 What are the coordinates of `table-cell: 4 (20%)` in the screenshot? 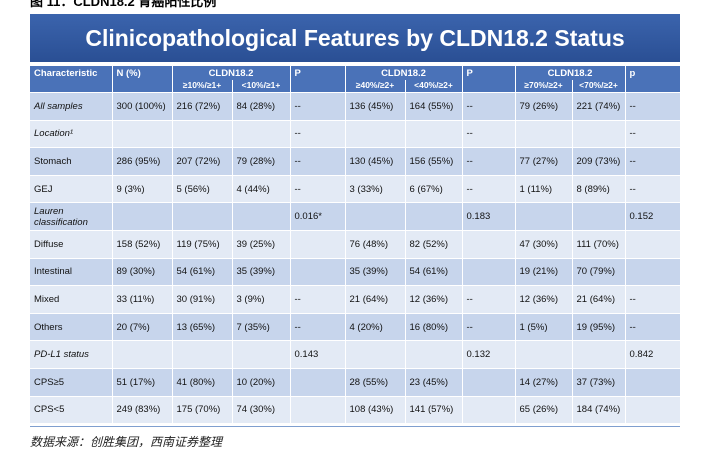 It's located at (375, 326).